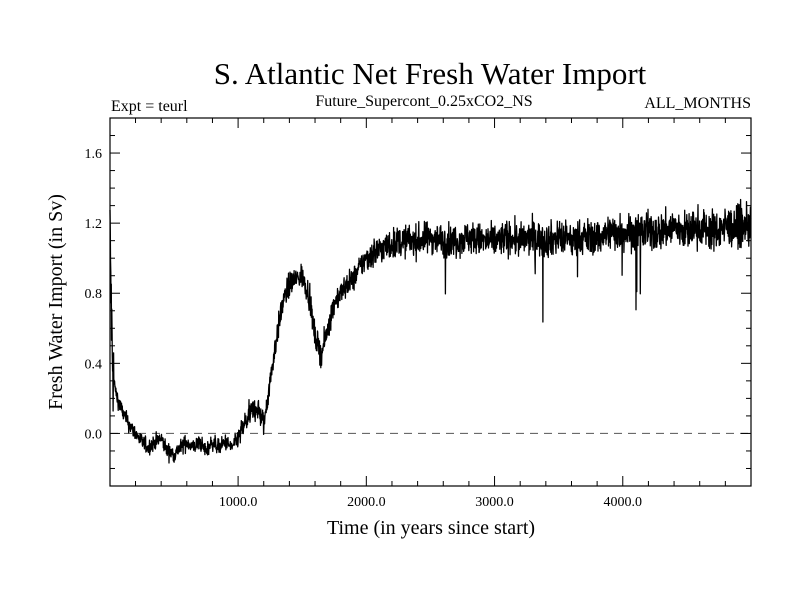 This screenshot has height=600, width=800. Describe the element at coordinates (94, 364) in the screenshot. I see `y-tick-label: 0.4` at that location.